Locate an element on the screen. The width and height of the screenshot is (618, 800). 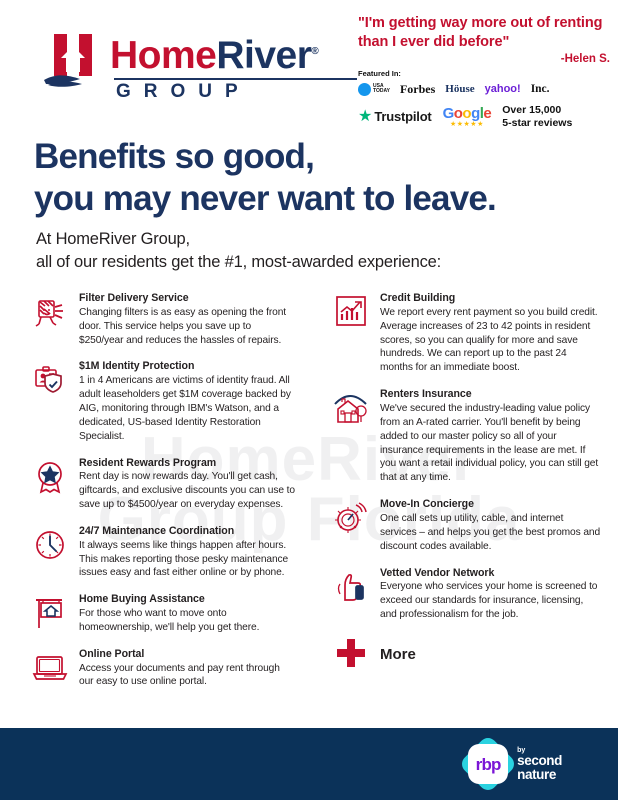
logo-river-text: River is located at coordinates (264, 55).